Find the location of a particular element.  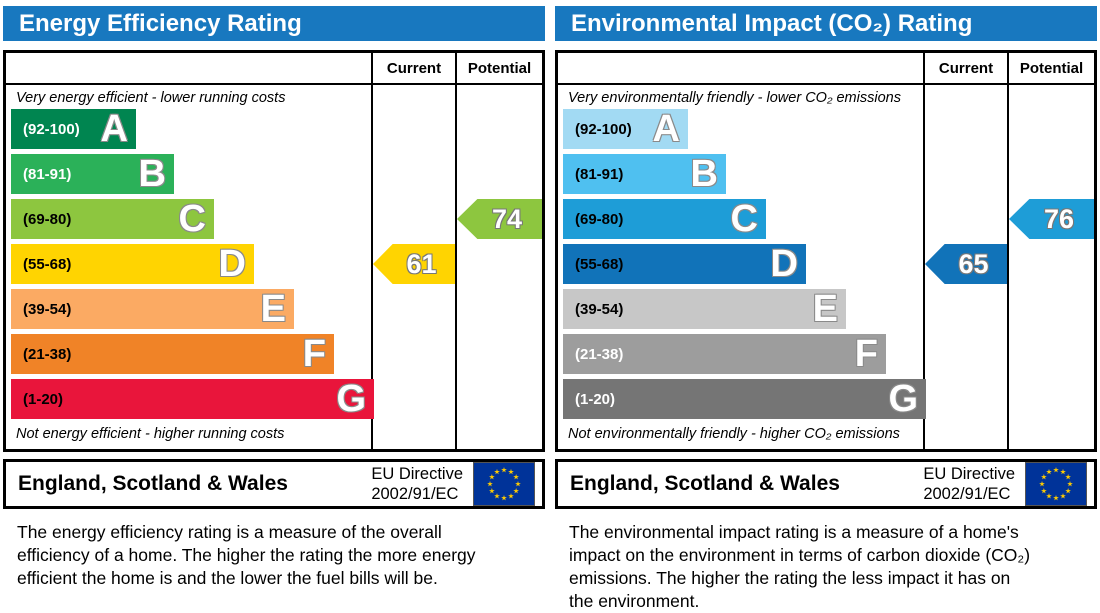

current-rating-value: 61 is located at coordinates (421, 263).